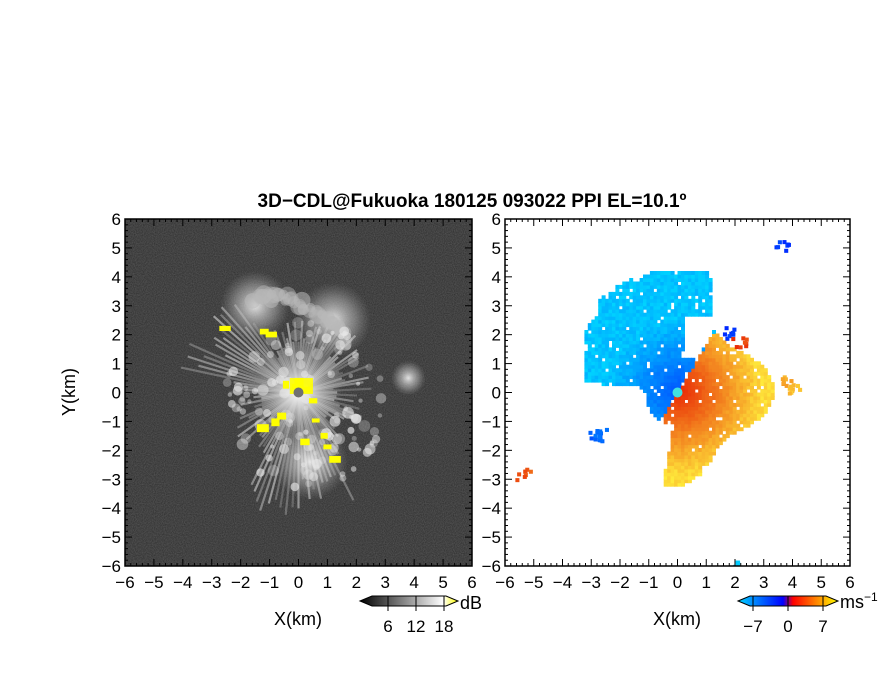  What do you see at coordinates (787, 626) in the screenshot?
I see `colorbar-tick-label: 0` at bounding box center [787, 626].